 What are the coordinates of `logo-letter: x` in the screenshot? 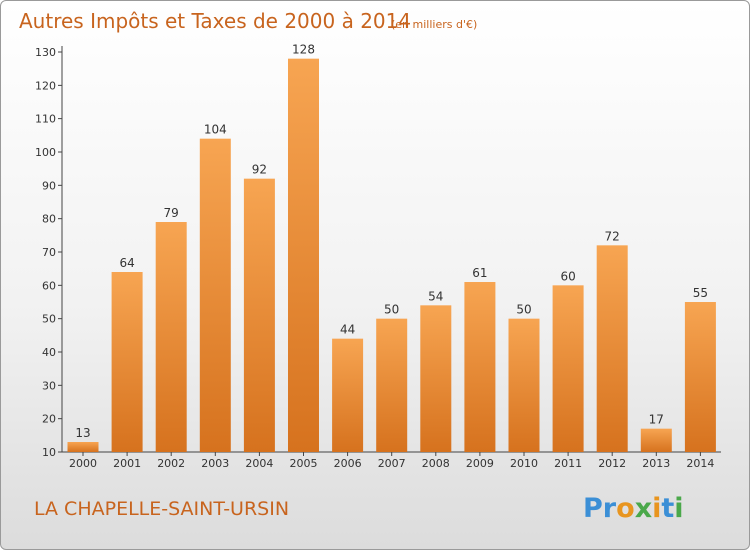 It's located at (643, 508).